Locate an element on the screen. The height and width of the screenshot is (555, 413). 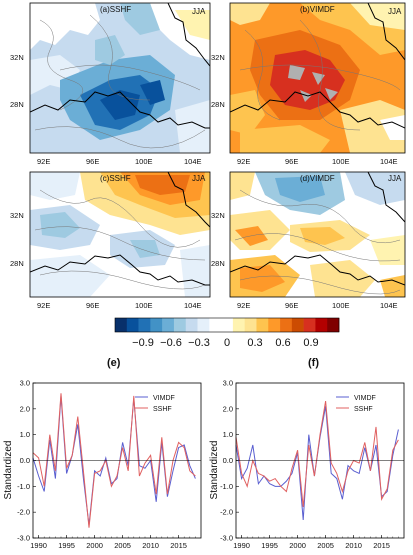
map-c-lon-tick-104: 104E is located at coordinates (193, 305).